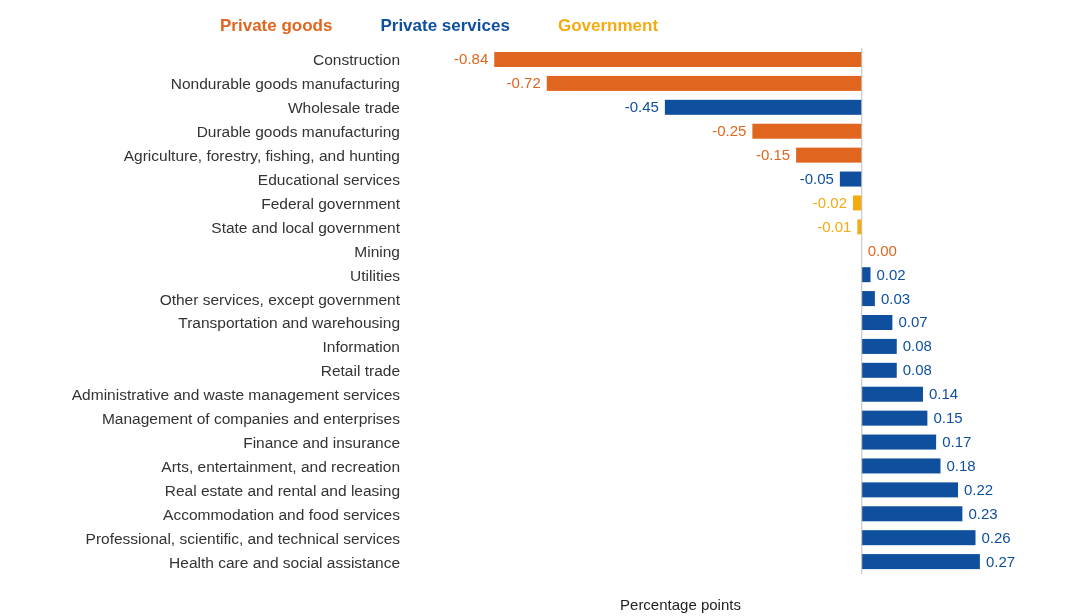 The width and height of the screenshot is (1071, 616). I want to click on y-tick-label: Agriculture, forestry, fishing, and hunting, so click(261, 156).